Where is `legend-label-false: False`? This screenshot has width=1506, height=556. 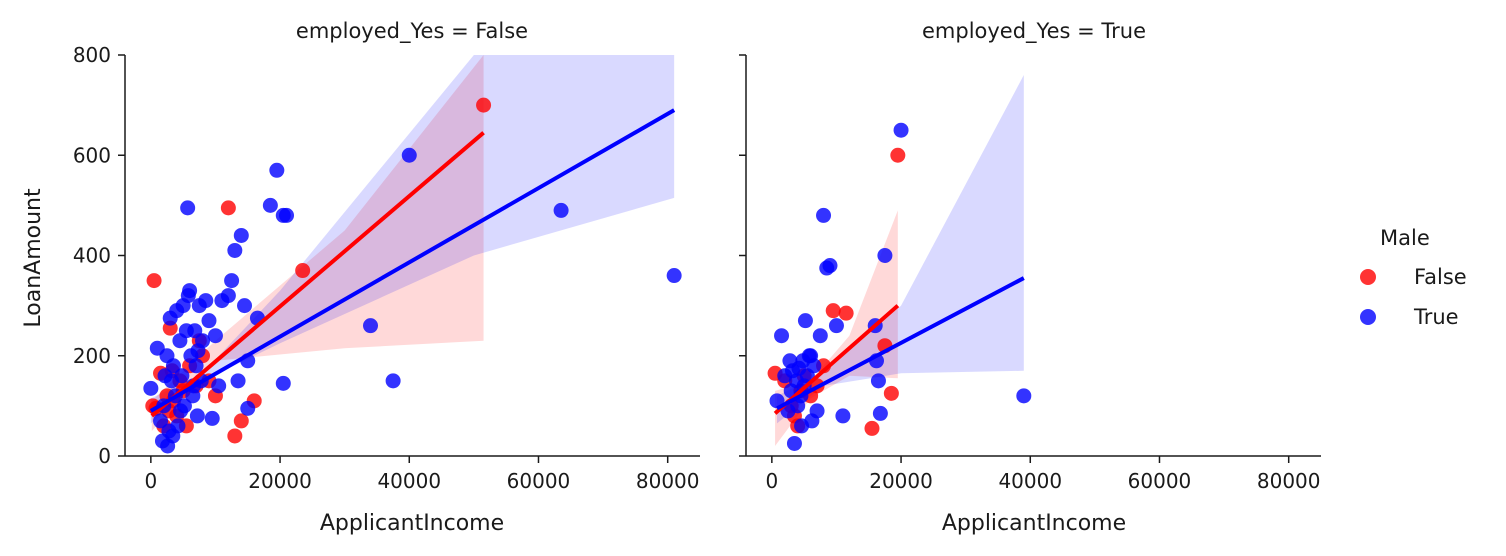
legend-label-false: False is located at coordinates (1440, 277).